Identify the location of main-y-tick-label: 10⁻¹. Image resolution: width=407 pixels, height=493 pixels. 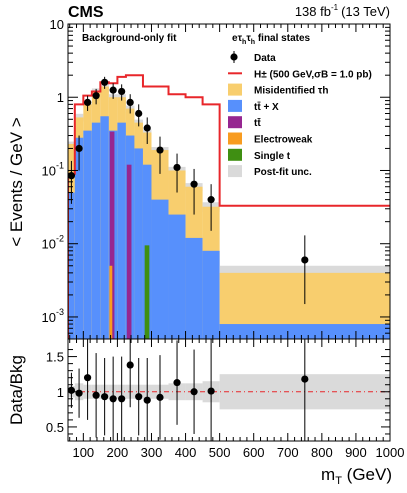
(53, 169).